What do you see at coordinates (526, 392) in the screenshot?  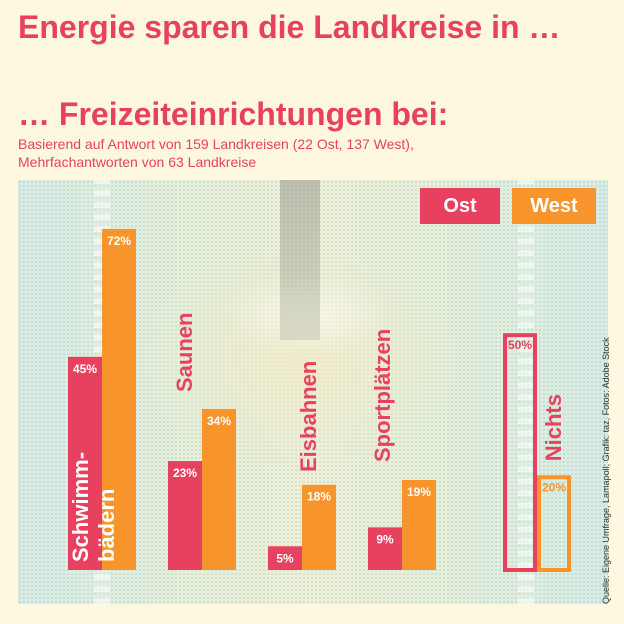 I see `lane-line` at bounding box center [526, 392].